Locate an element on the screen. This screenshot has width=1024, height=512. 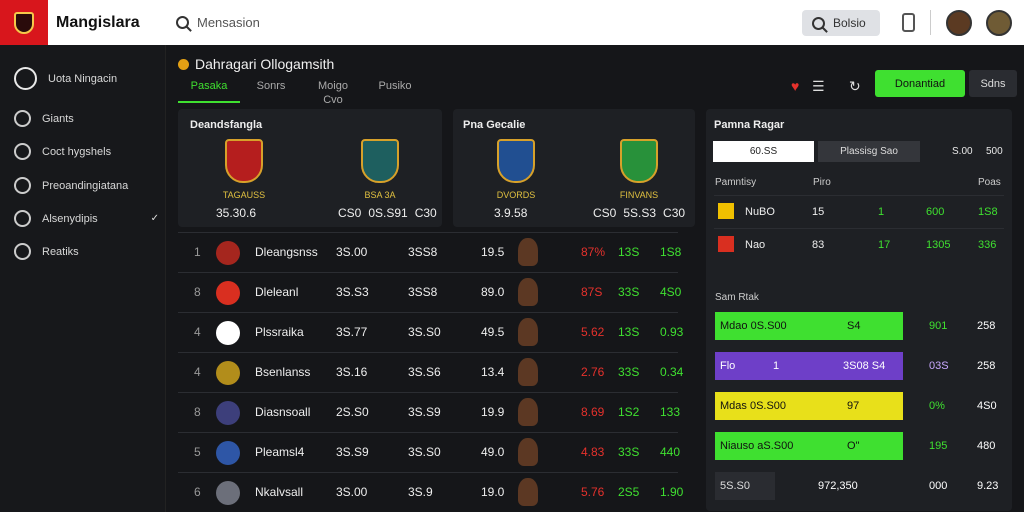
score: C30 is located at coordinates (425, 213).